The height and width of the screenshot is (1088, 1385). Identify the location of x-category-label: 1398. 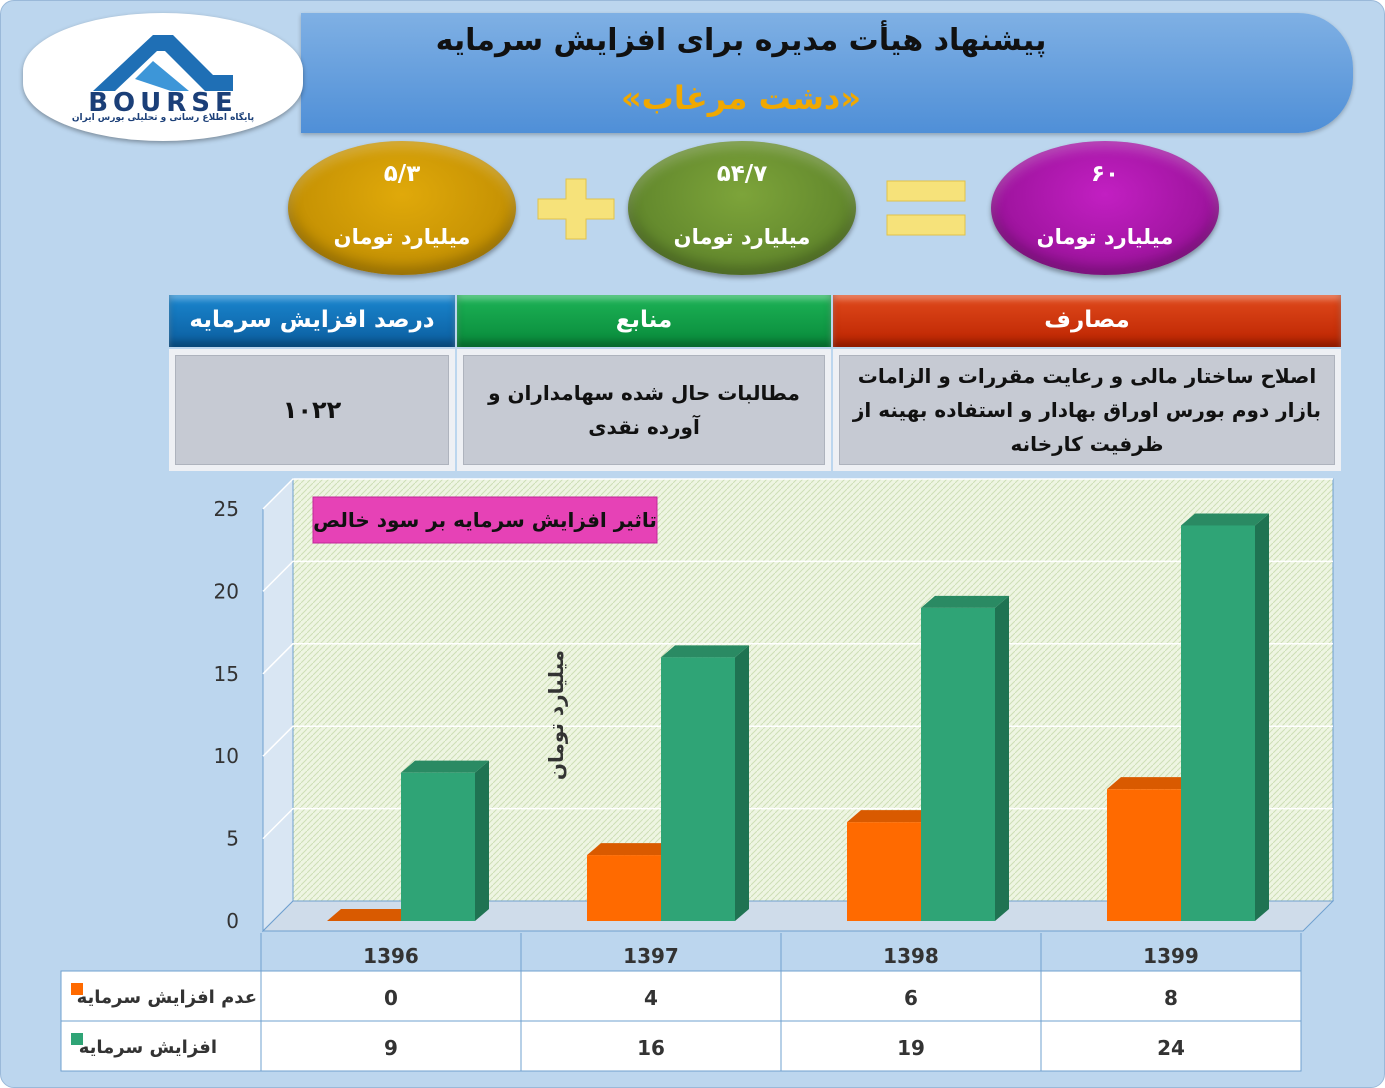
(911, 956).